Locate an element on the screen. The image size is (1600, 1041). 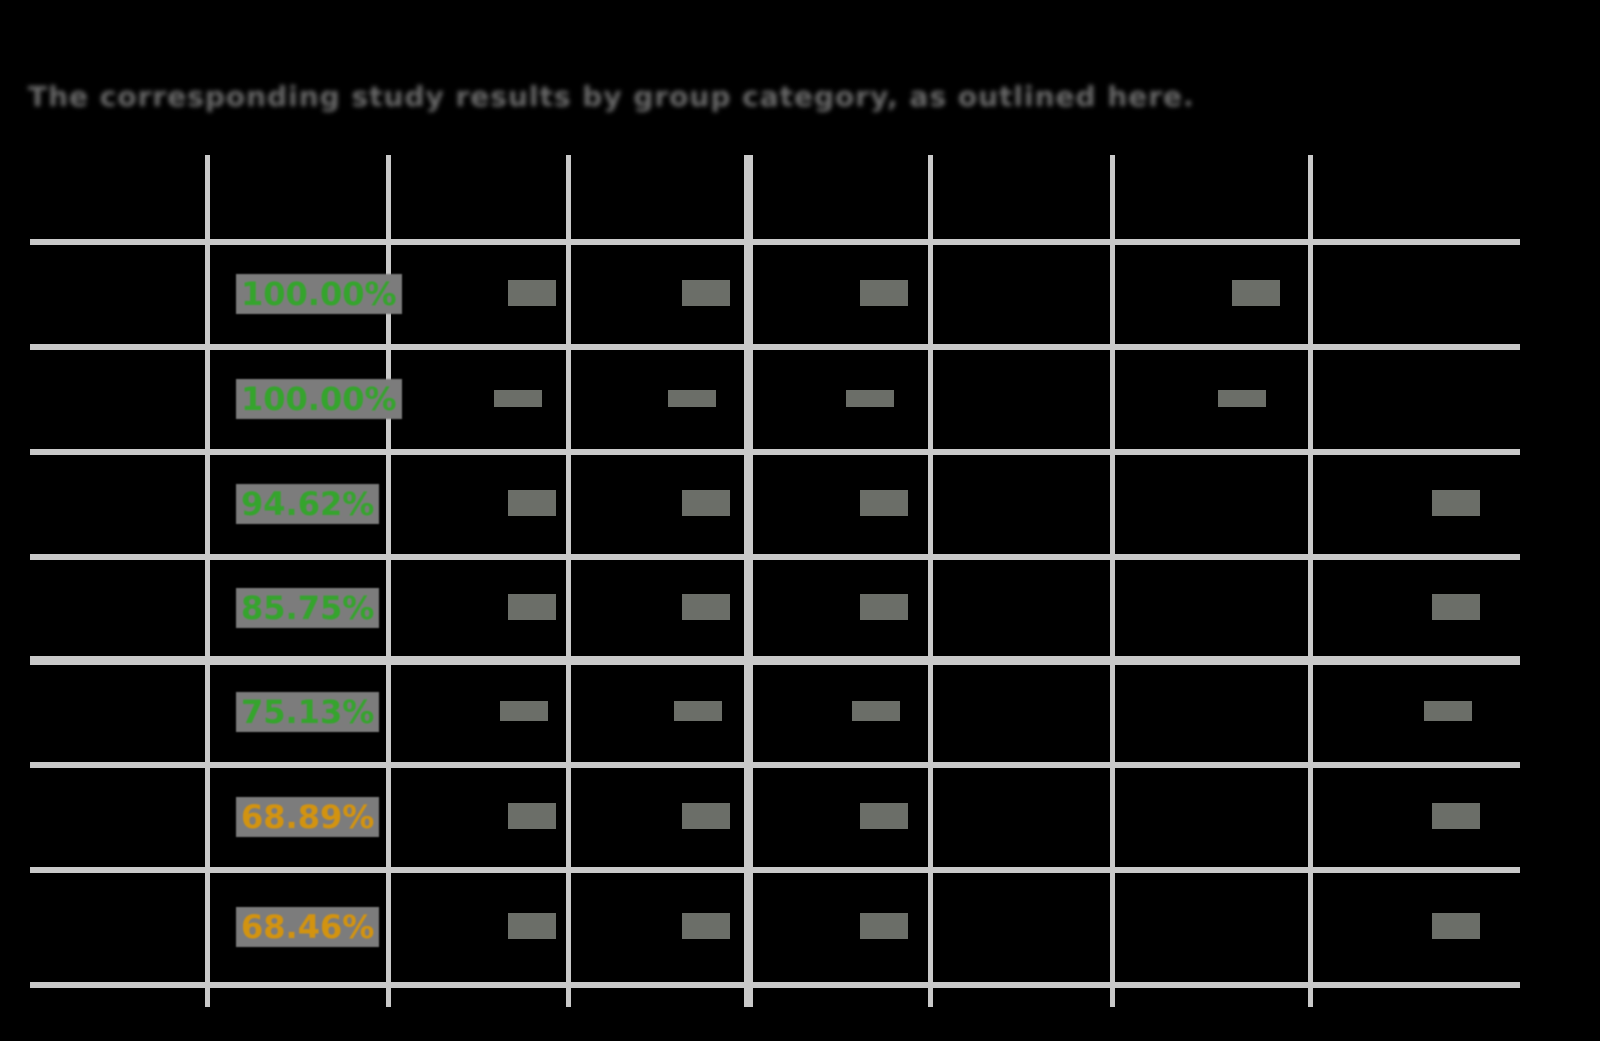
percentage-value: 94.62% is located at coordinates (308, 504).